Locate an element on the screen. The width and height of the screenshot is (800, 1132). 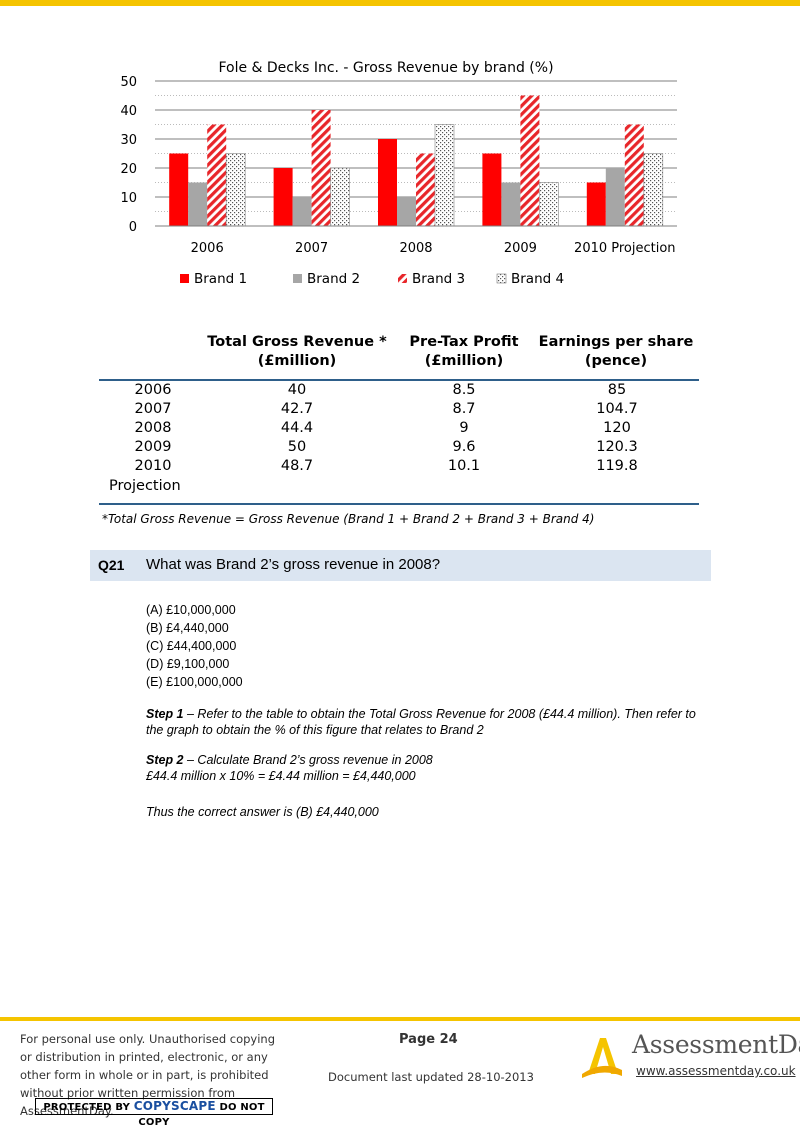
cell-year: 2008 is located at coordinates (153, 428).